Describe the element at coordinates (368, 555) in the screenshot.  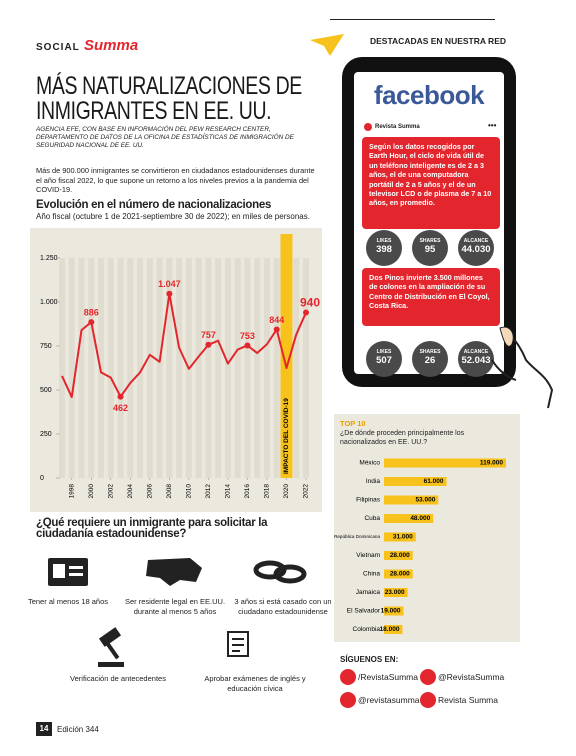
I see `category-label: Vietnam` at that location.